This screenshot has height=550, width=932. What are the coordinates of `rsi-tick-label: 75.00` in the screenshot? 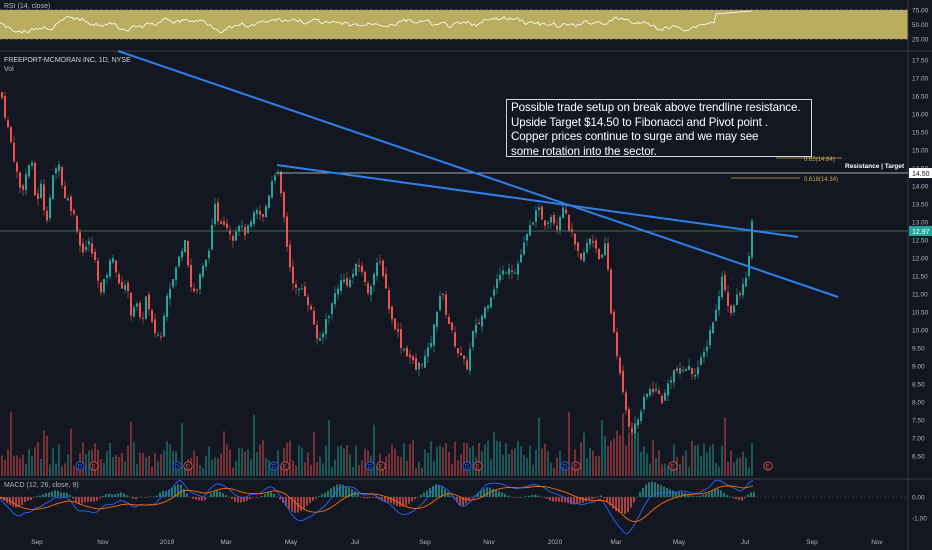 It's located at (920, 11).